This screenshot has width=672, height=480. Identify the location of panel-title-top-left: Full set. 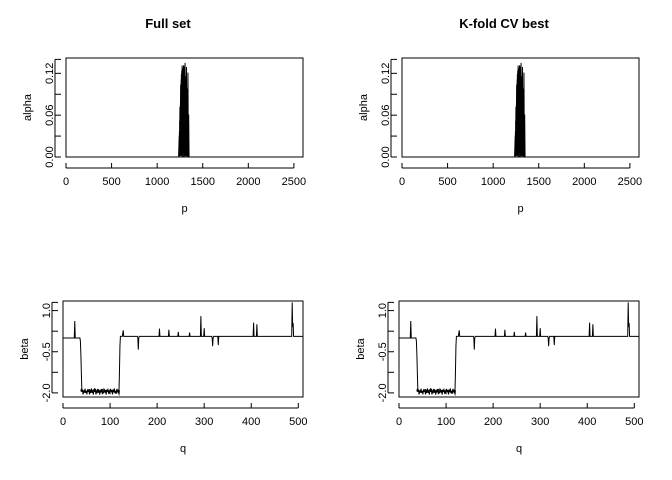
(168, 23).